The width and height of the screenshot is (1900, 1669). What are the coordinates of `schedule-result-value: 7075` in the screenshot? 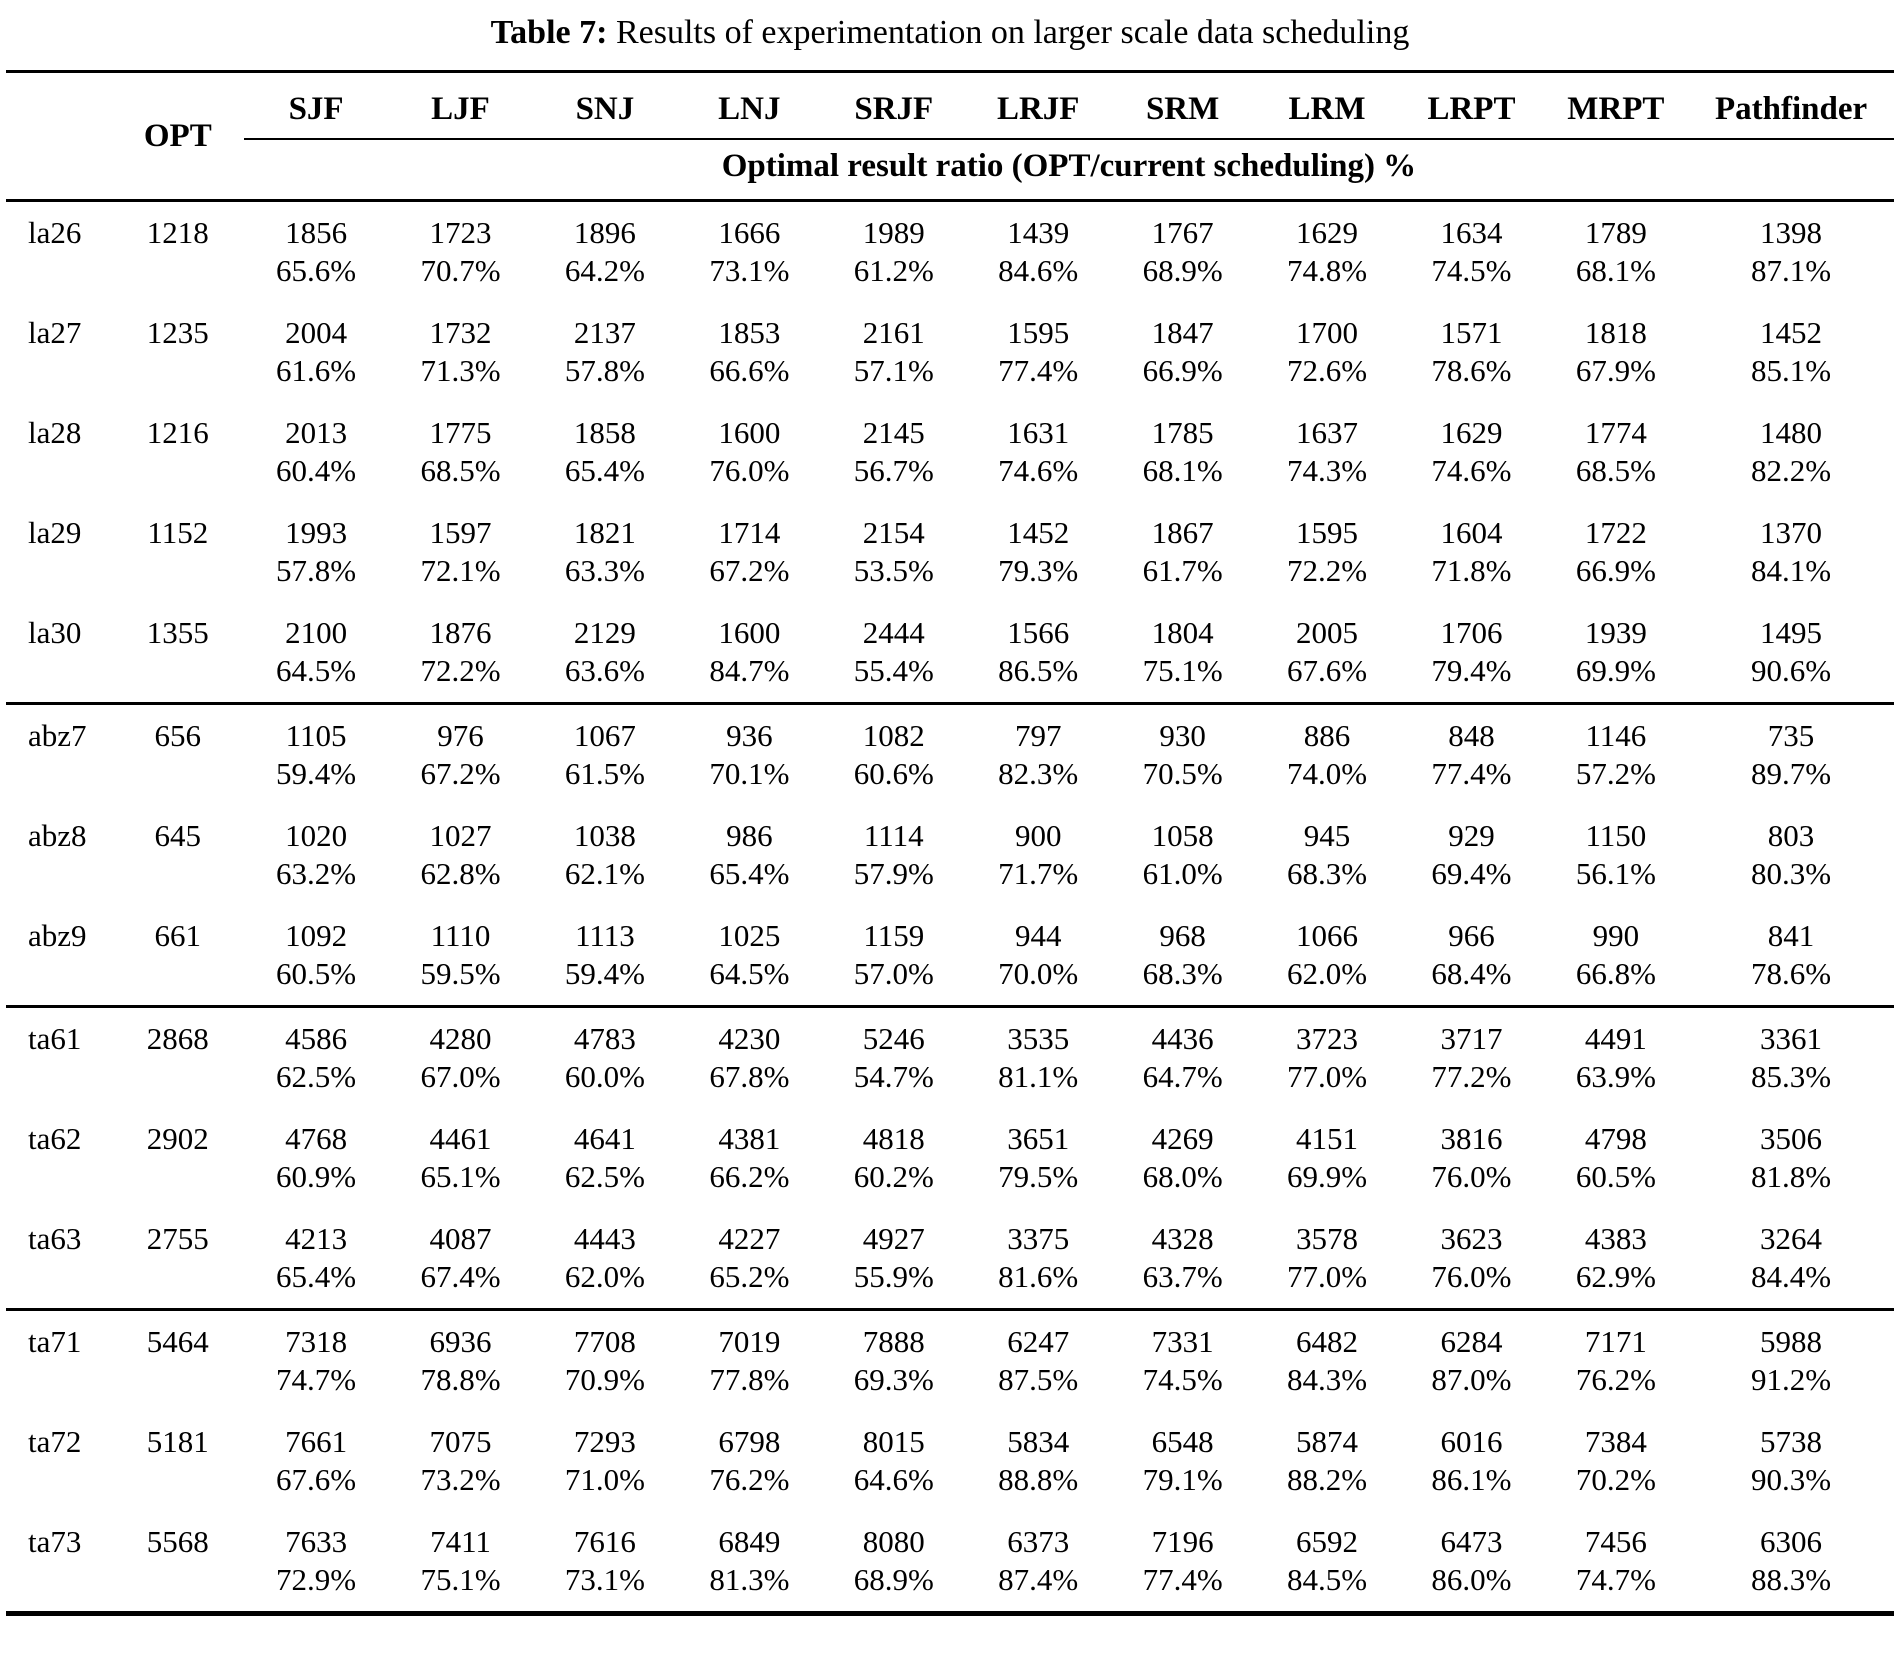 It's located at (460, 1441).